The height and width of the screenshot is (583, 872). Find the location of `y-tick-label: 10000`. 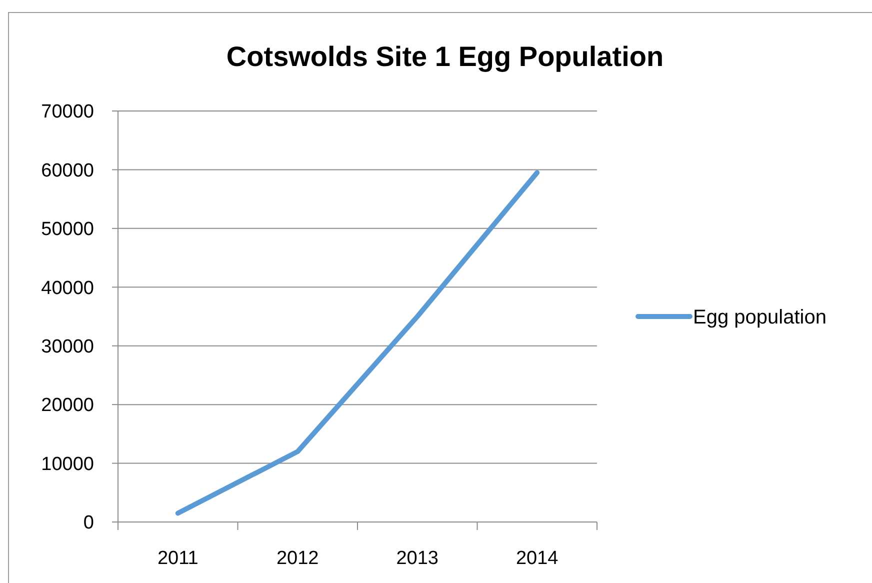

y-tick-label: 10000 is located at coordinates (67, 464).